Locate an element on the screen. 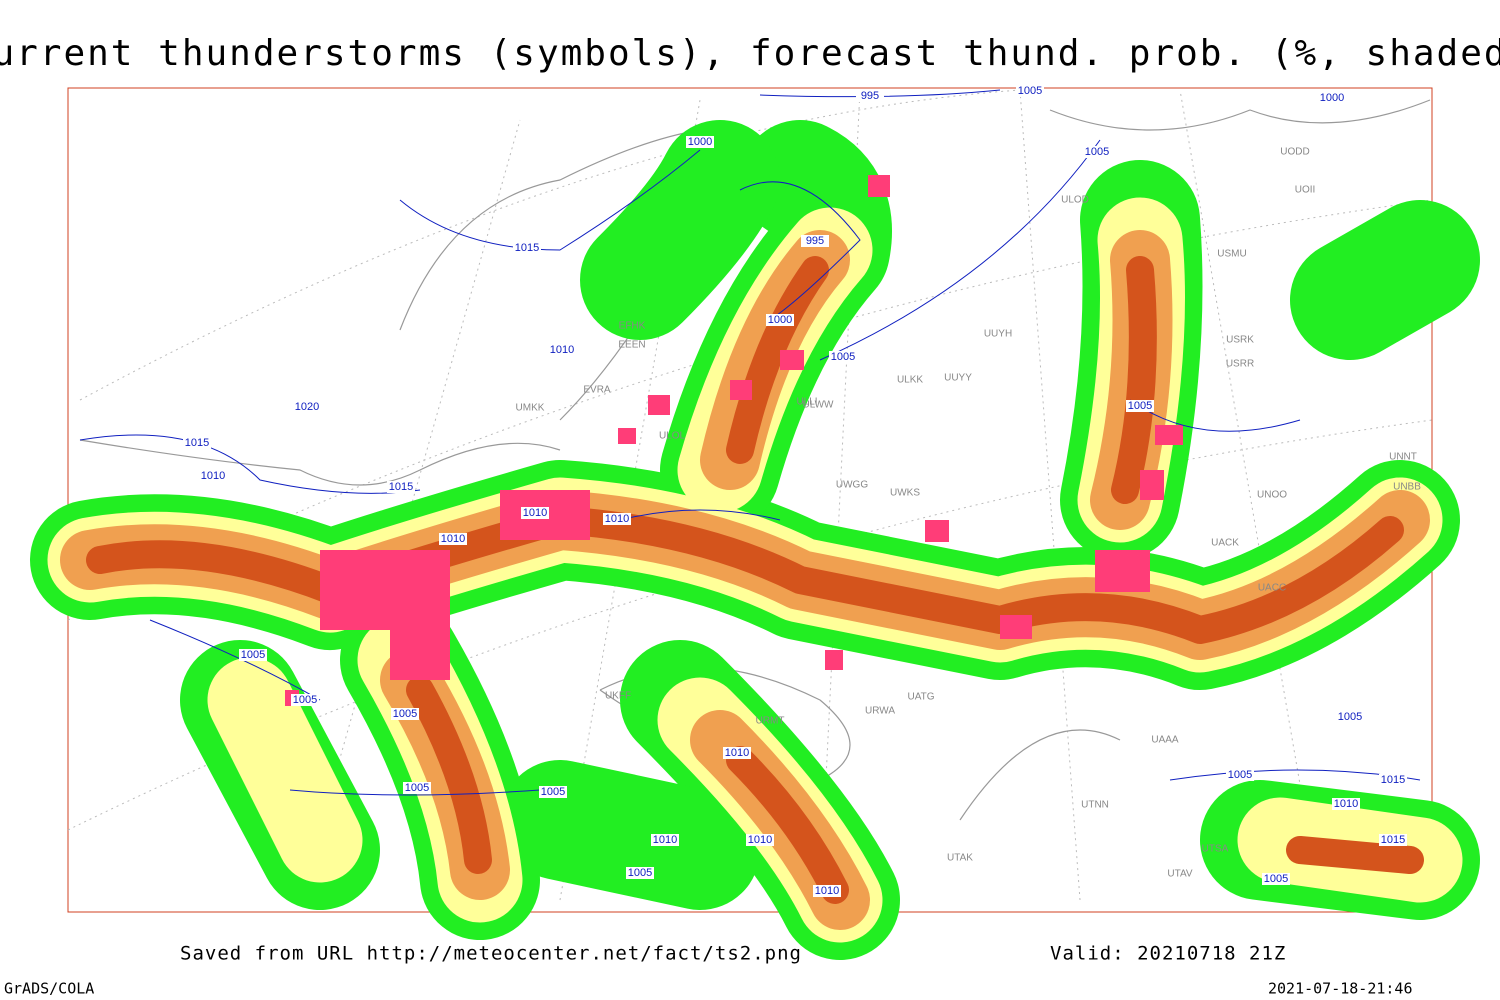 Image resolution: width=1500 pixels, height=1000 pixels. station-label: UOII is located at coordinates (1305, 190).